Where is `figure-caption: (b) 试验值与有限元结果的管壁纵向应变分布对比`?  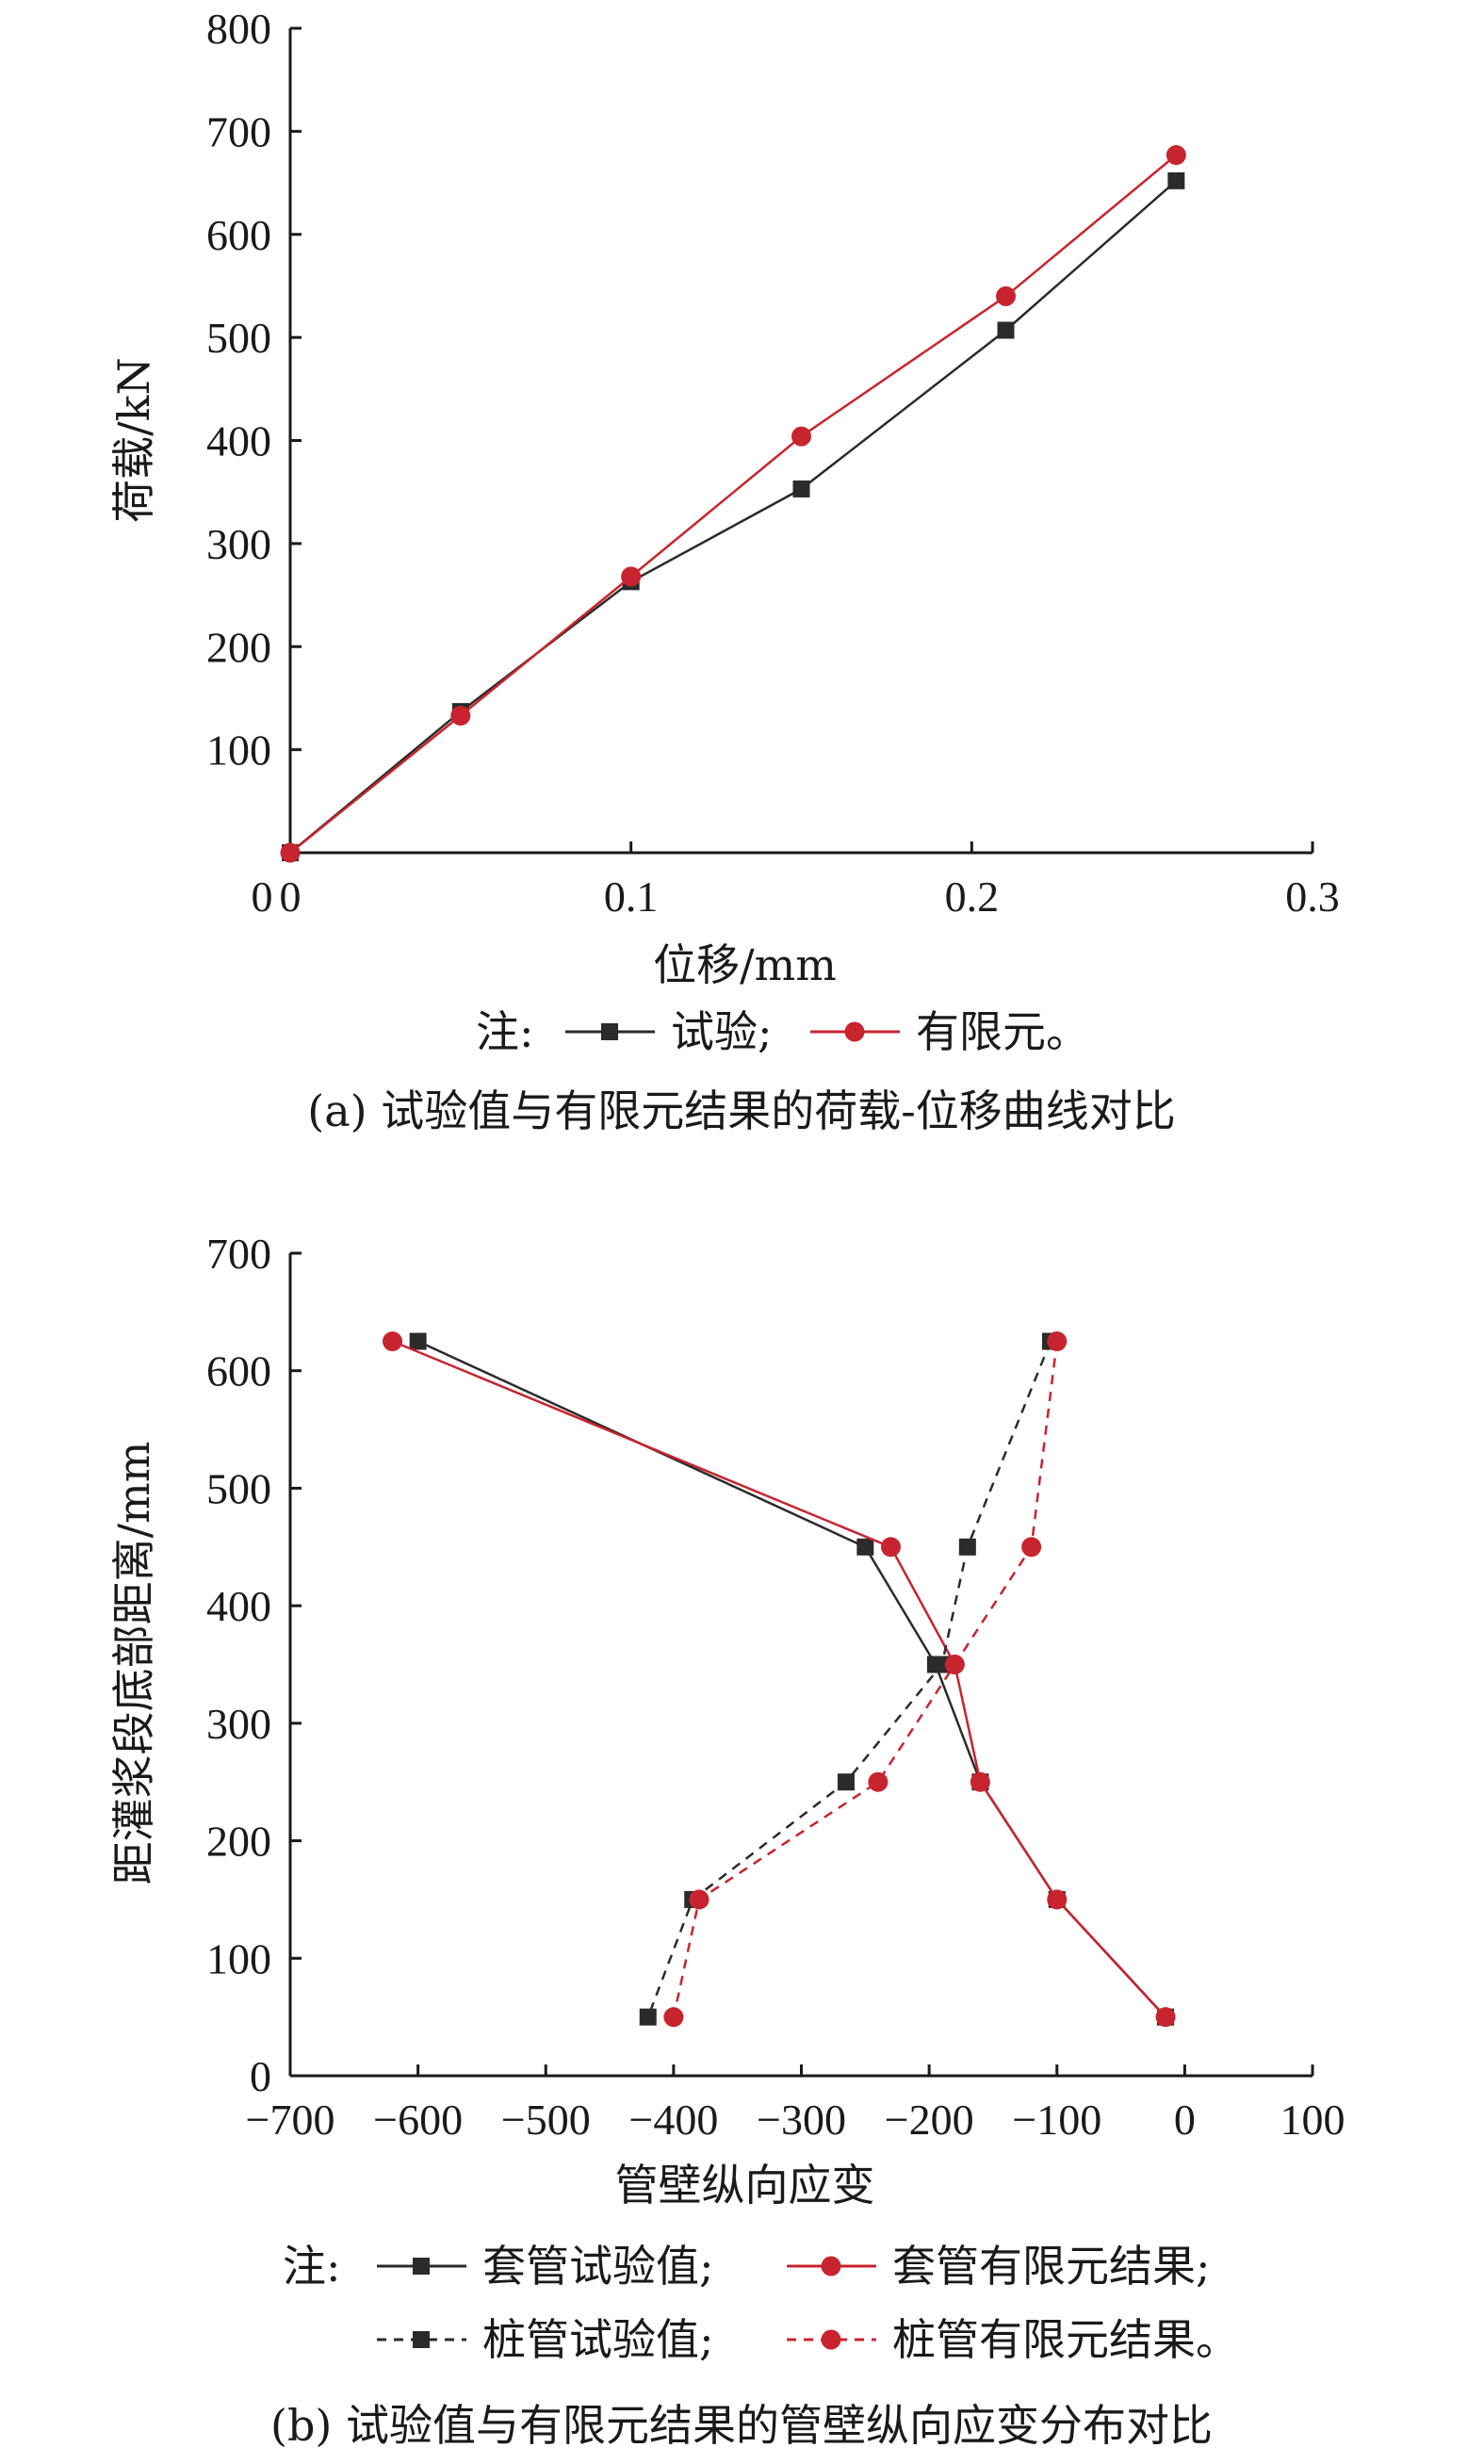
figure-caption: (b) 试验值与有限元结果的管壁纵向应变分布对比 is located at coordinates (741, 2425).